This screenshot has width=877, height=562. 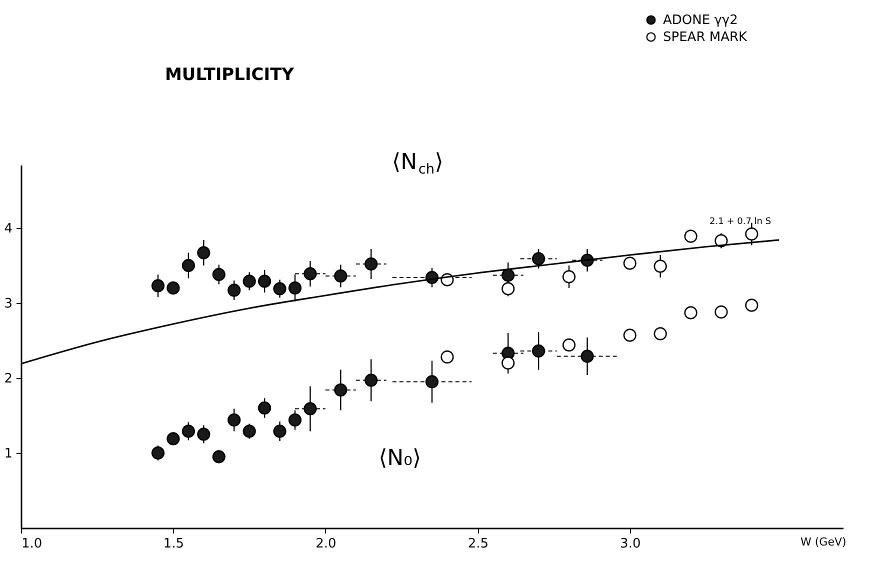 I want to click on x-tick-label: 3.0, so click(x=630, y=544).